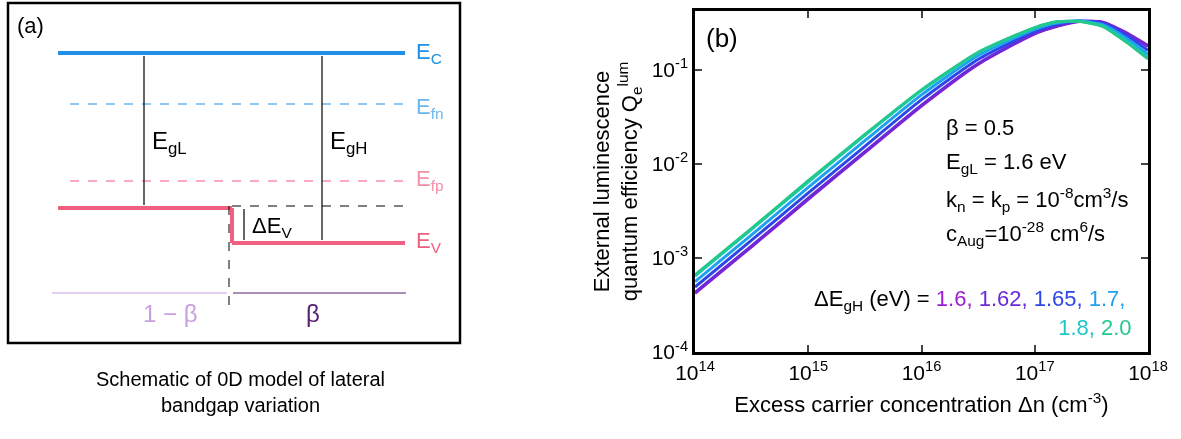 This screenshot has height=439, width=1181. Describe the element at coordinates (980, 127) in the screenshot. I see `annotation: β = 0.5` at that location.